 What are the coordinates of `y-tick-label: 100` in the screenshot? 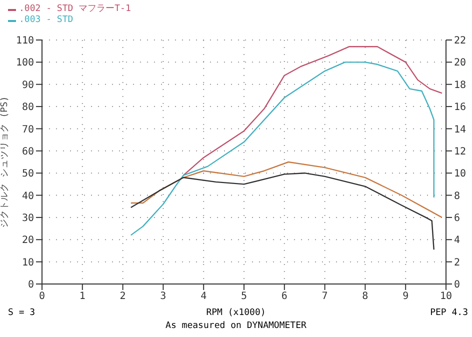 It's located at (25, 63).